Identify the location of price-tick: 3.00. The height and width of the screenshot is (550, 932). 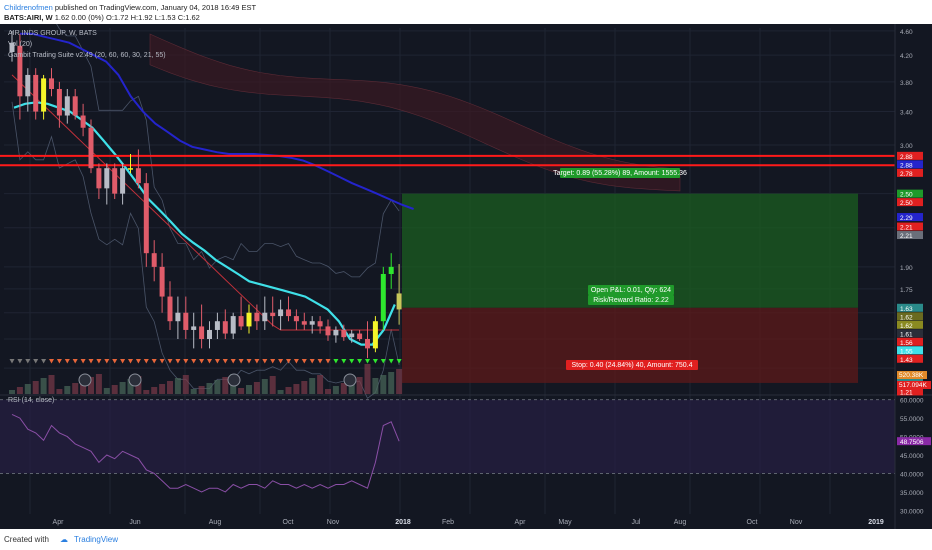
(906, 146).